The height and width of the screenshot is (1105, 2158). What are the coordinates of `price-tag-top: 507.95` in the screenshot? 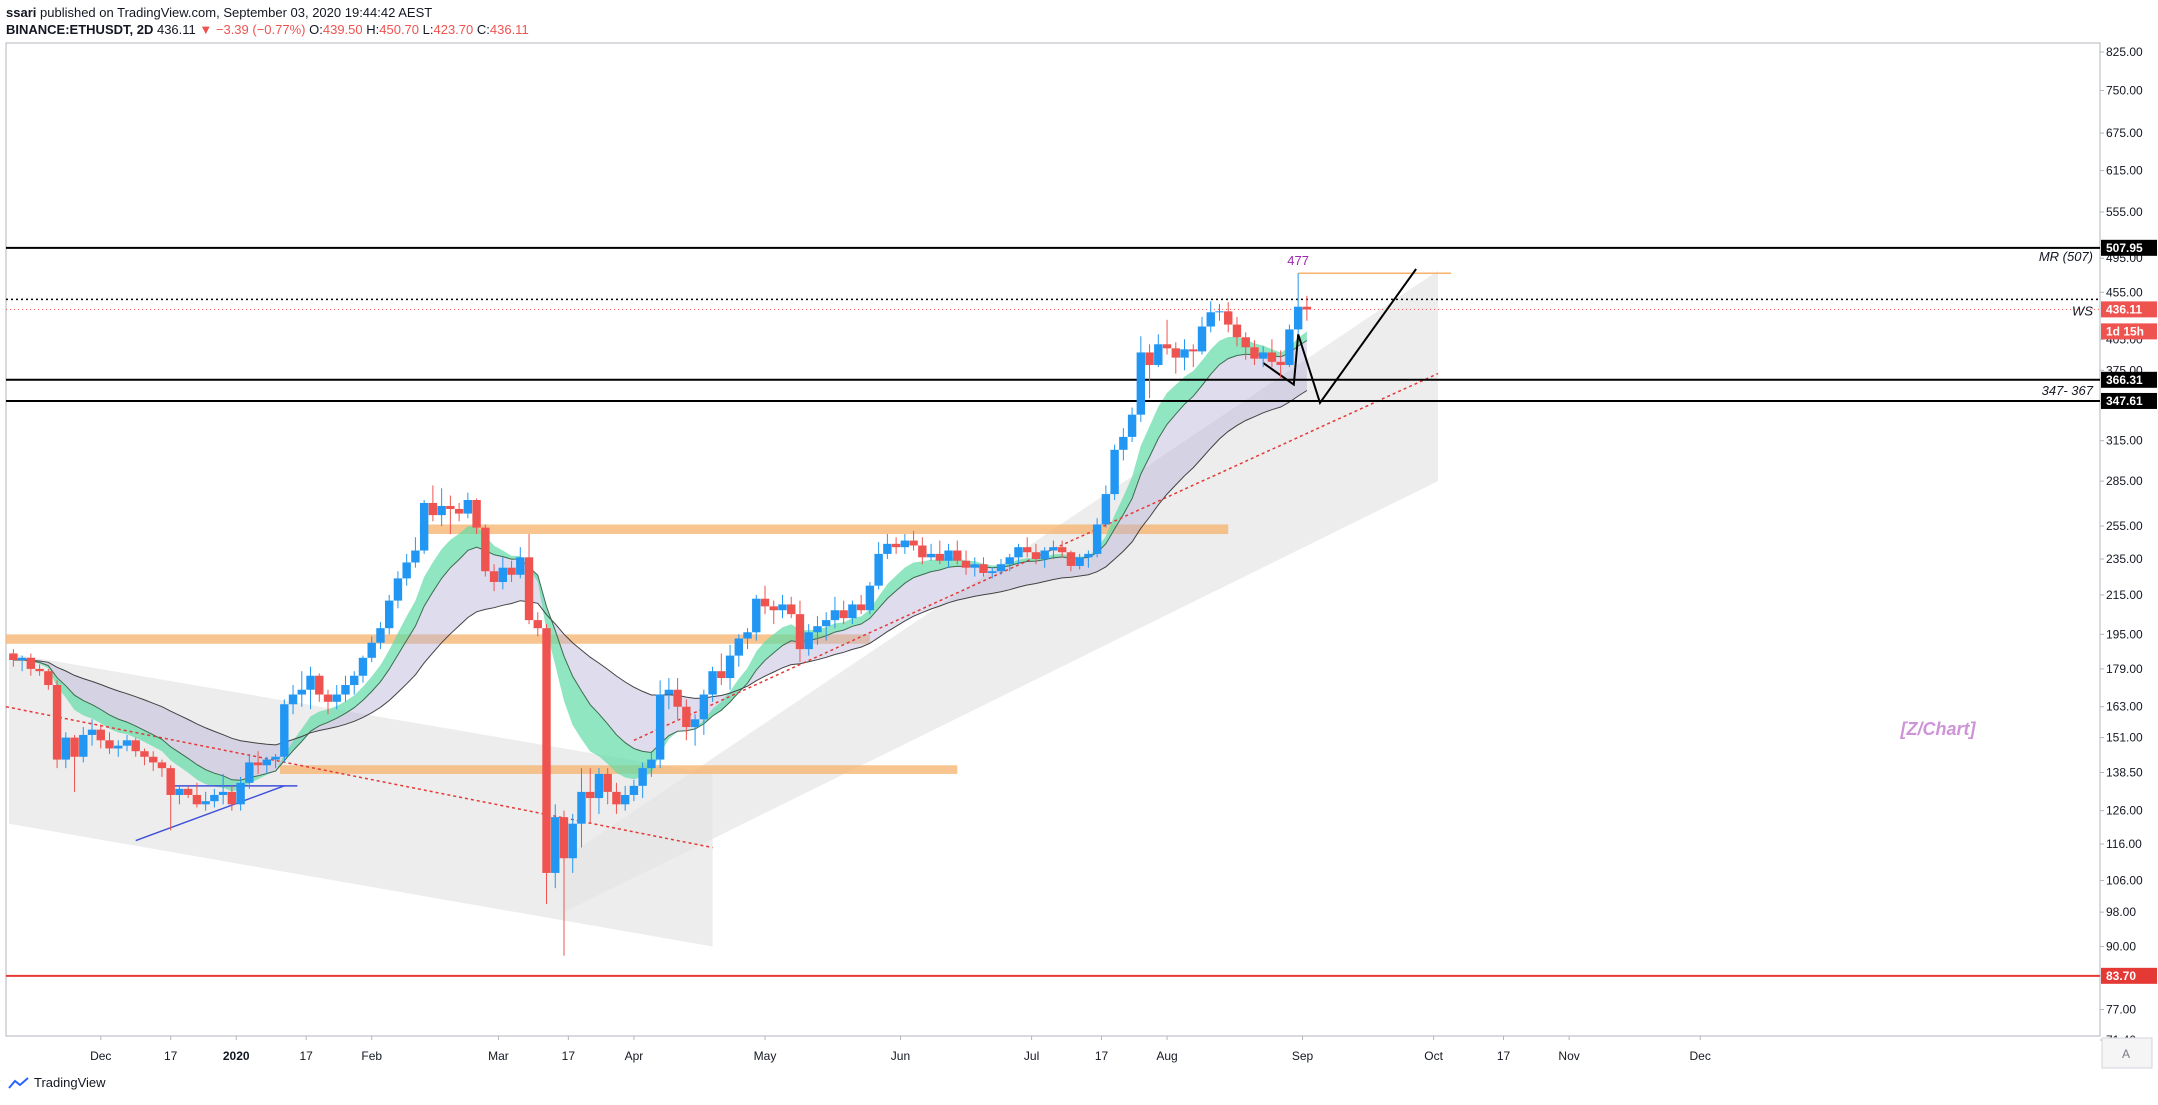 It's located at (2129, 247).